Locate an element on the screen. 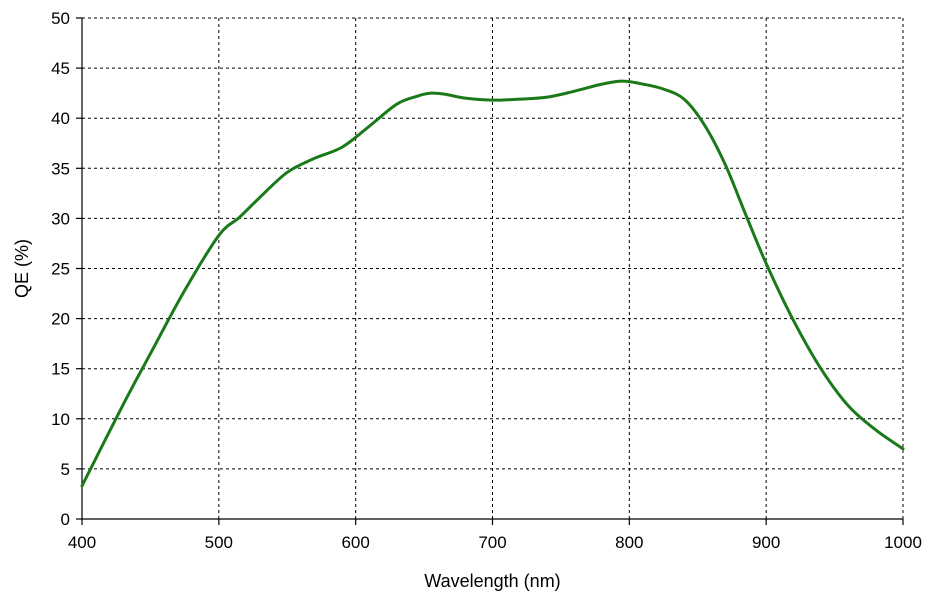  x-tick-label: 400 is located at coordinates (82, 542).